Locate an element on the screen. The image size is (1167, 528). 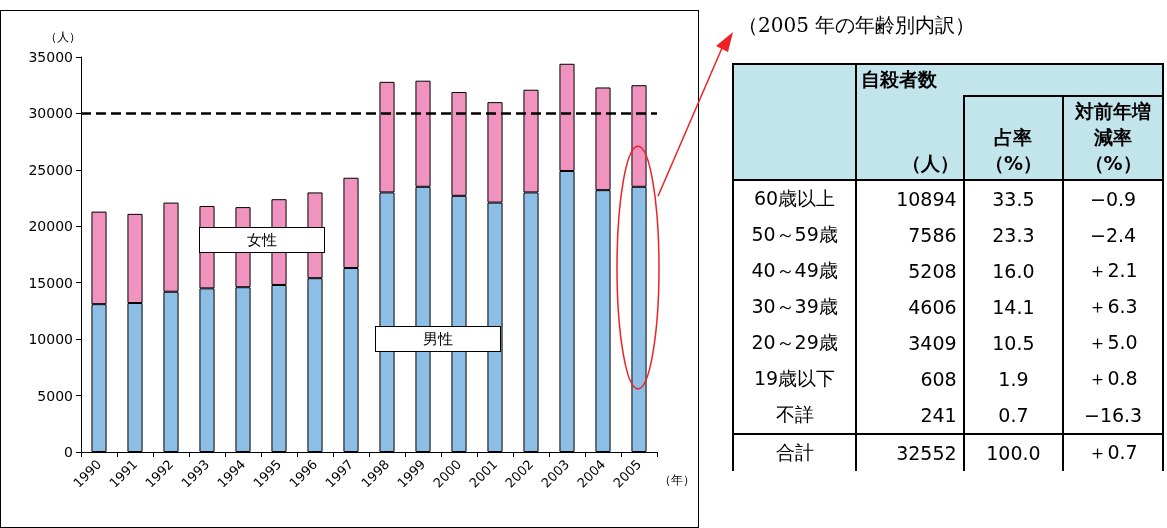
data-label: 10894 is located at coordinates (910, 198).